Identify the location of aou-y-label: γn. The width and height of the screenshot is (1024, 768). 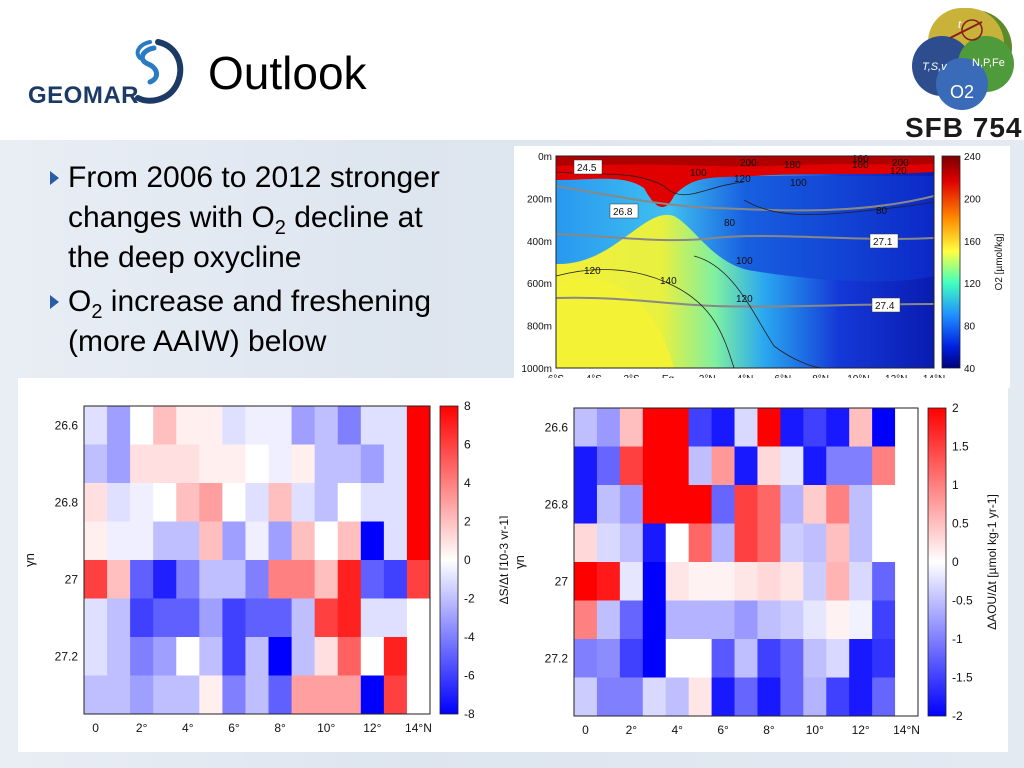
(519, 562).